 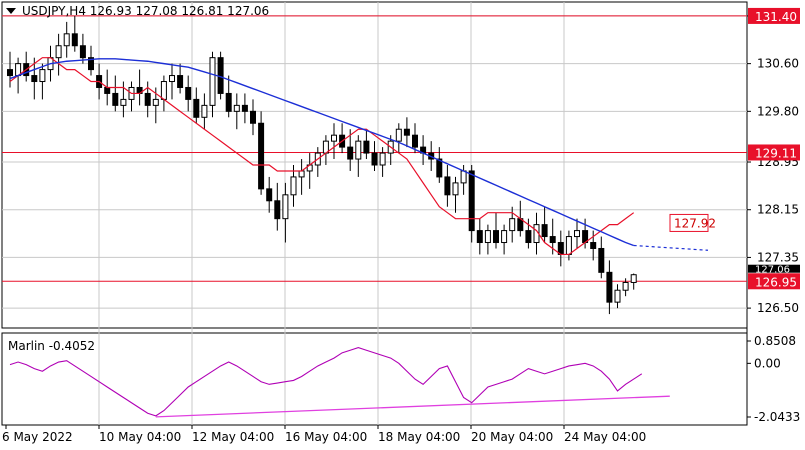 I want to click on current-price-tag: 127.06, so click(x=774, y=270).